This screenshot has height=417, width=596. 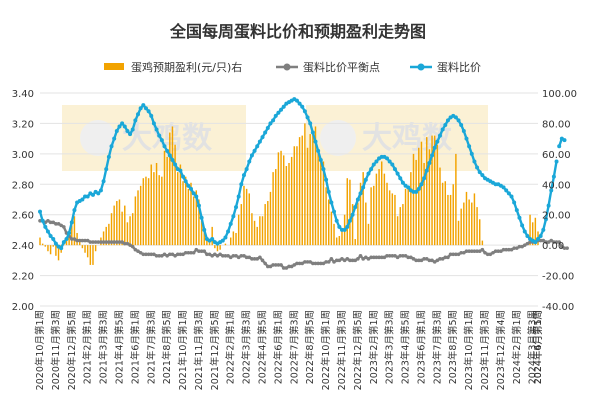 I want to click on y-left-tick-label: 2.00, so click(x=23, y=307).